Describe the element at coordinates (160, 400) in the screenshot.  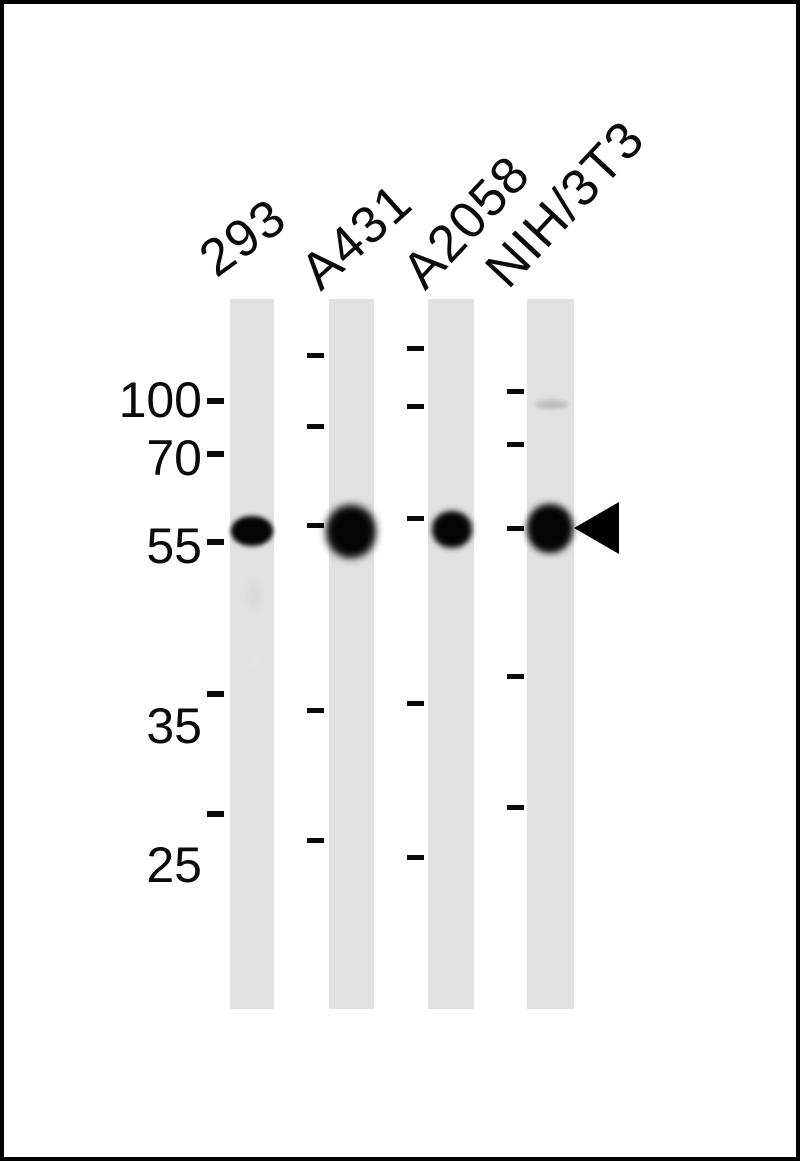
I see `mw-label-100: 100` at that location.